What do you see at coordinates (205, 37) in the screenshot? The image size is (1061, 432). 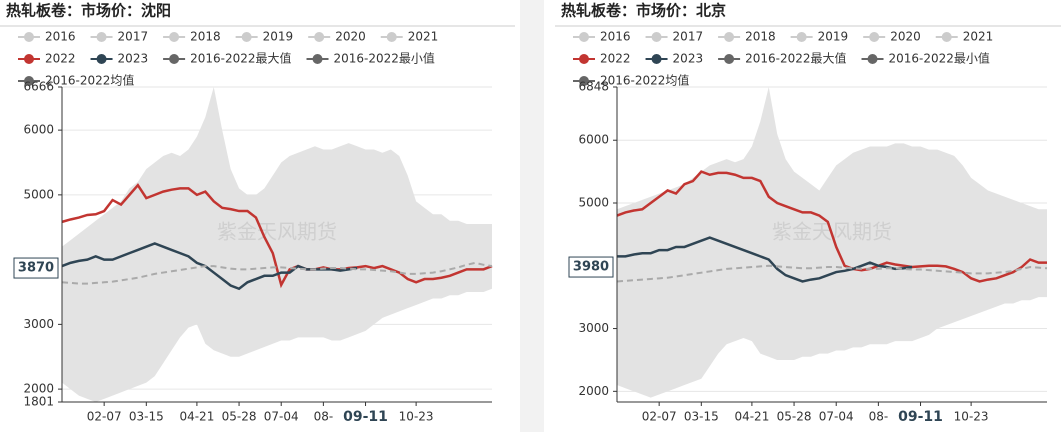 I see `legend-label: 2018` at bounding box center [205, 37].